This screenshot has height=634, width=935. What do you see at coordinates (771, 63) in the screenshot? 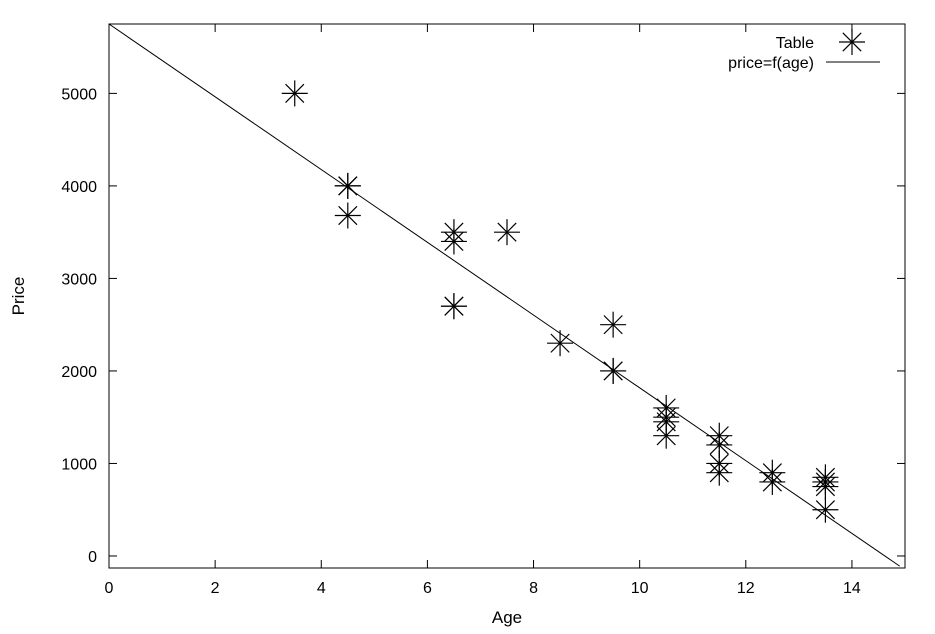
I see `legend-label: price=f(age)` at bounding box center [771, 63].